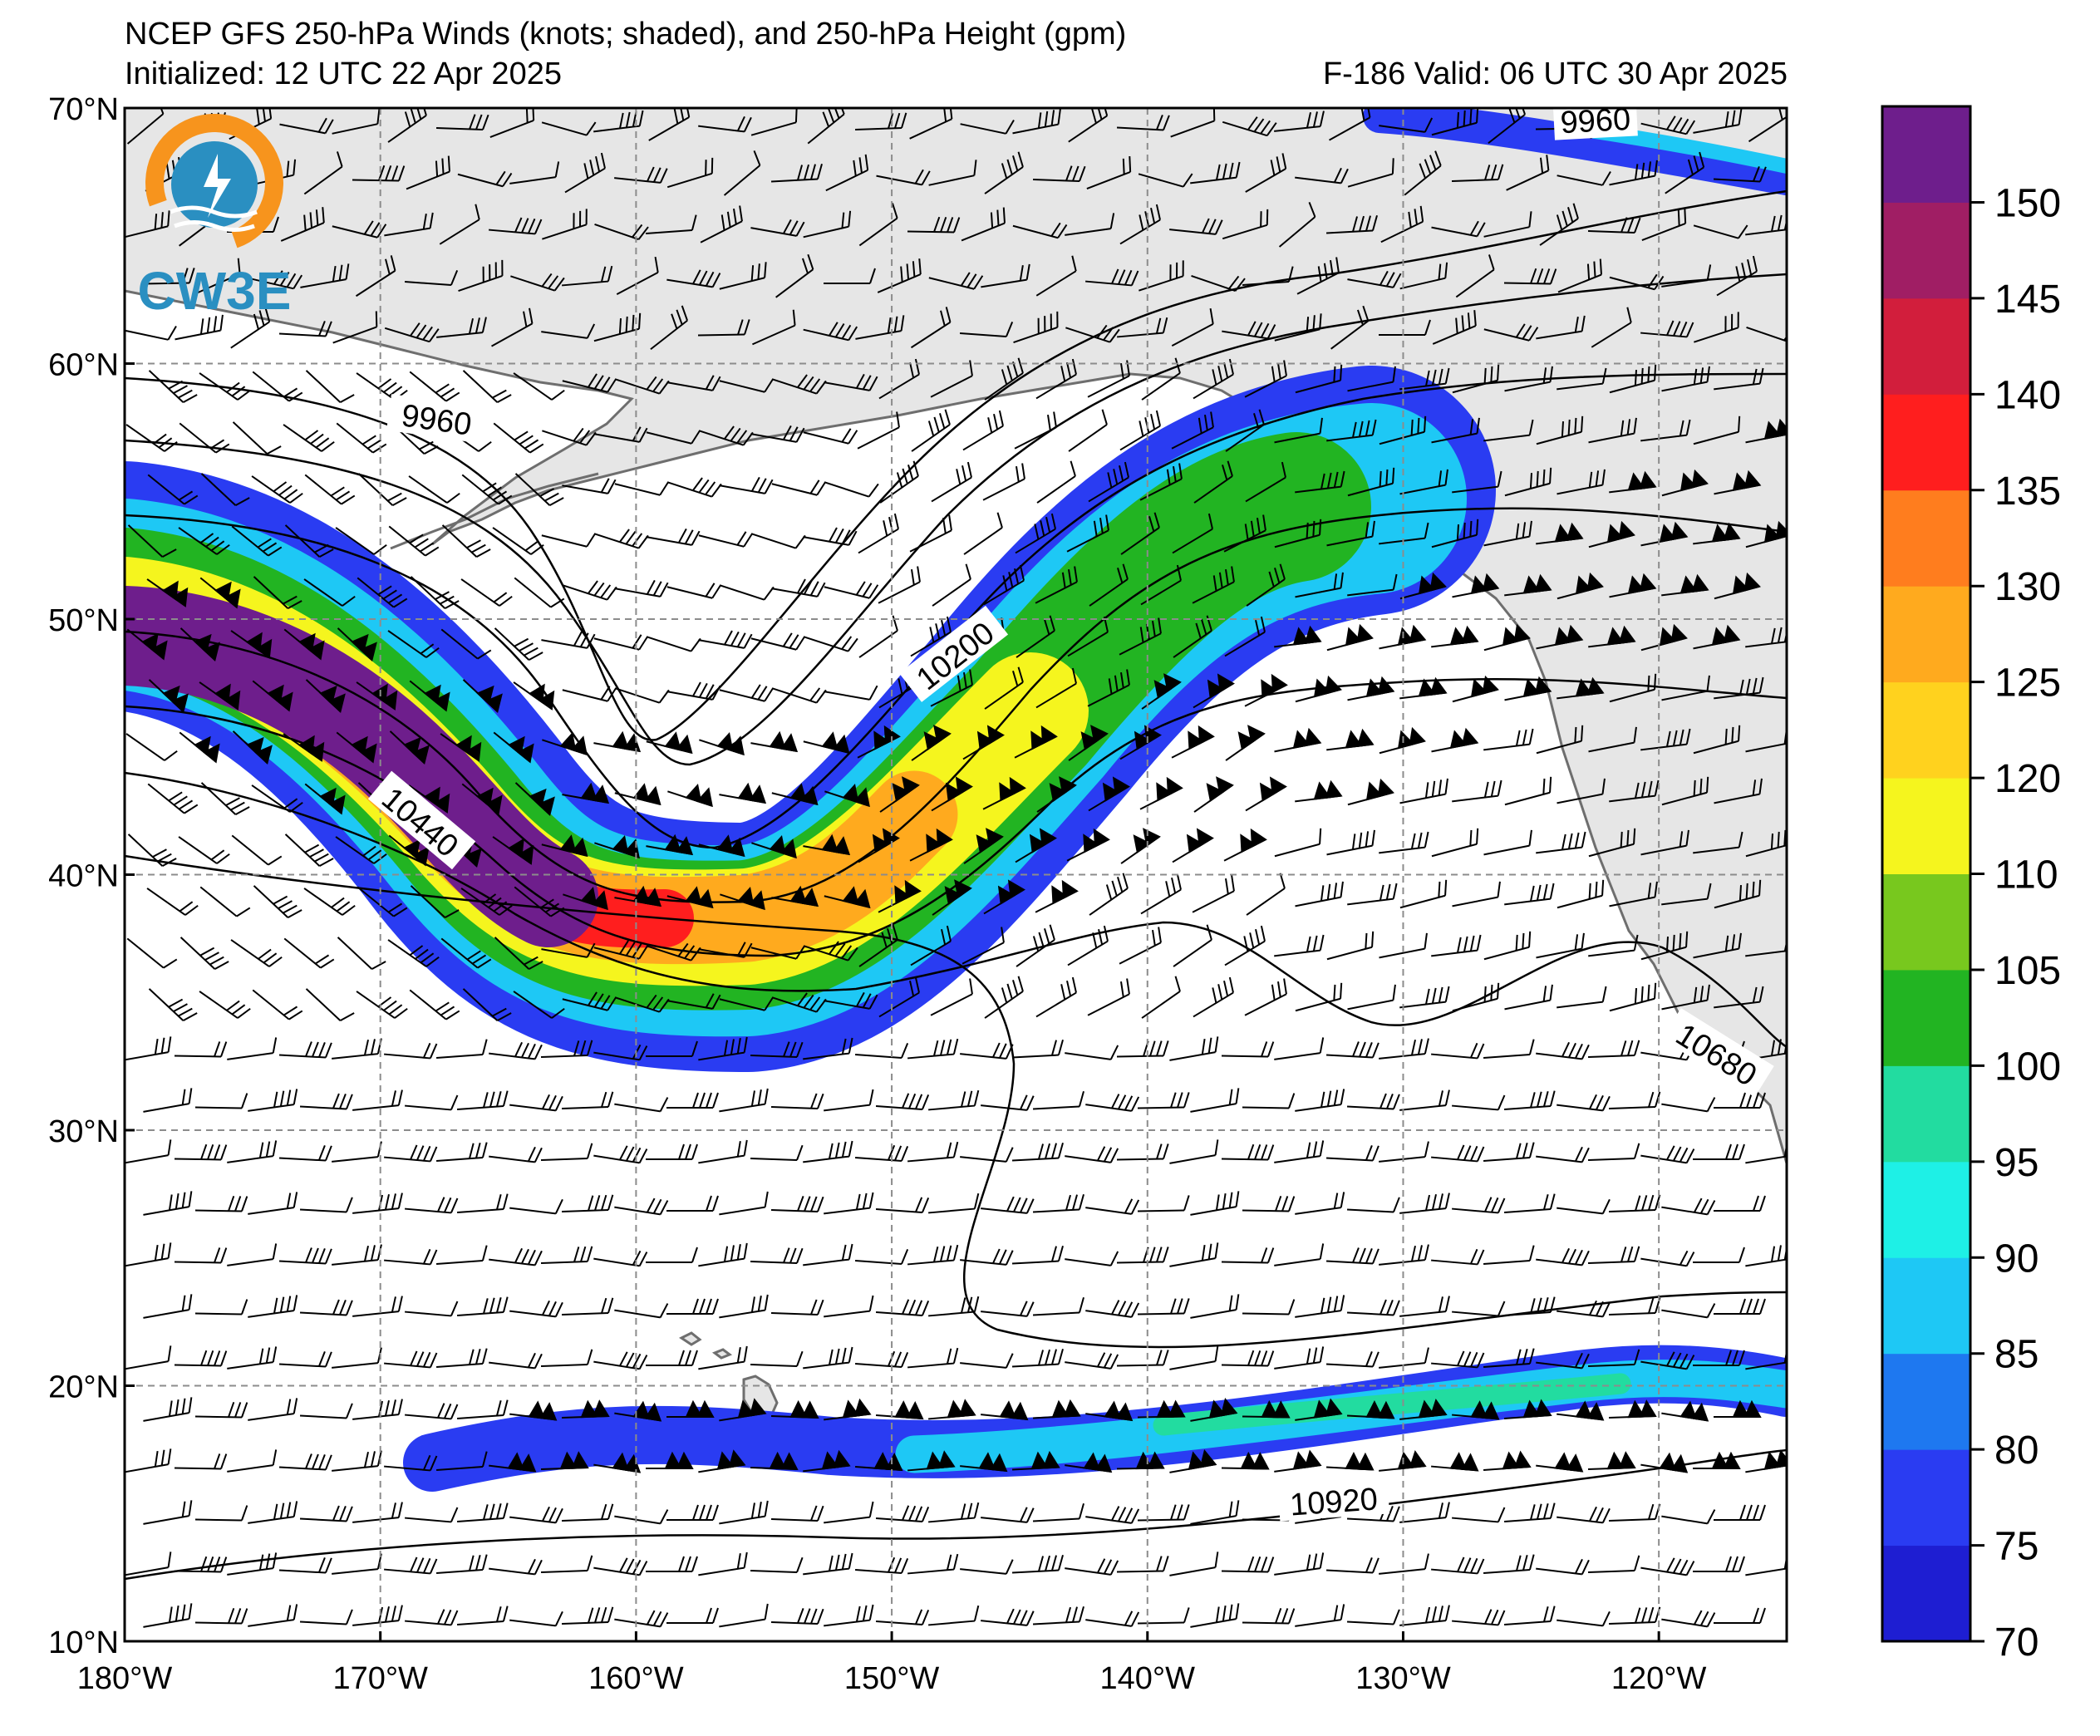  Describe the element at coordinates (83, 620) in the screenshot. I see `lat-label: 50°N` at that location.